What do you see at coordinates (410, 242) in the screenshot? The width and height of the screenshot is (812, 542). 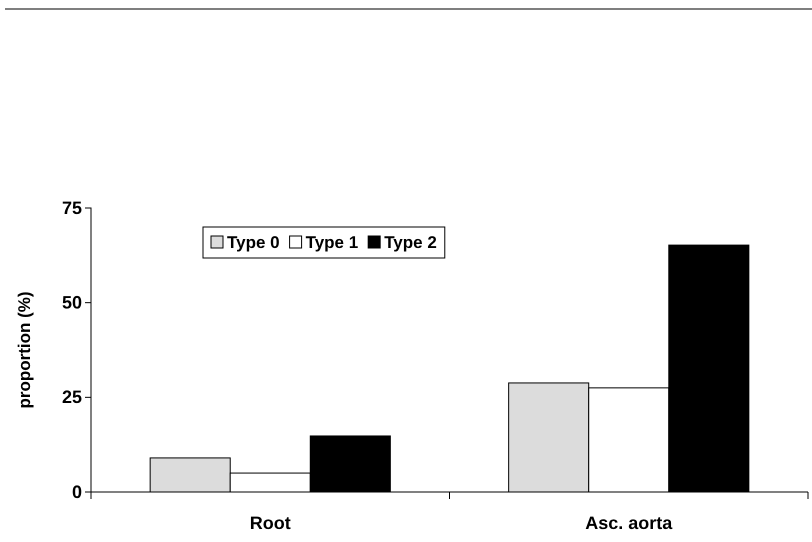 I see `legend-label: Type 2` at bounding box center [410, 242].